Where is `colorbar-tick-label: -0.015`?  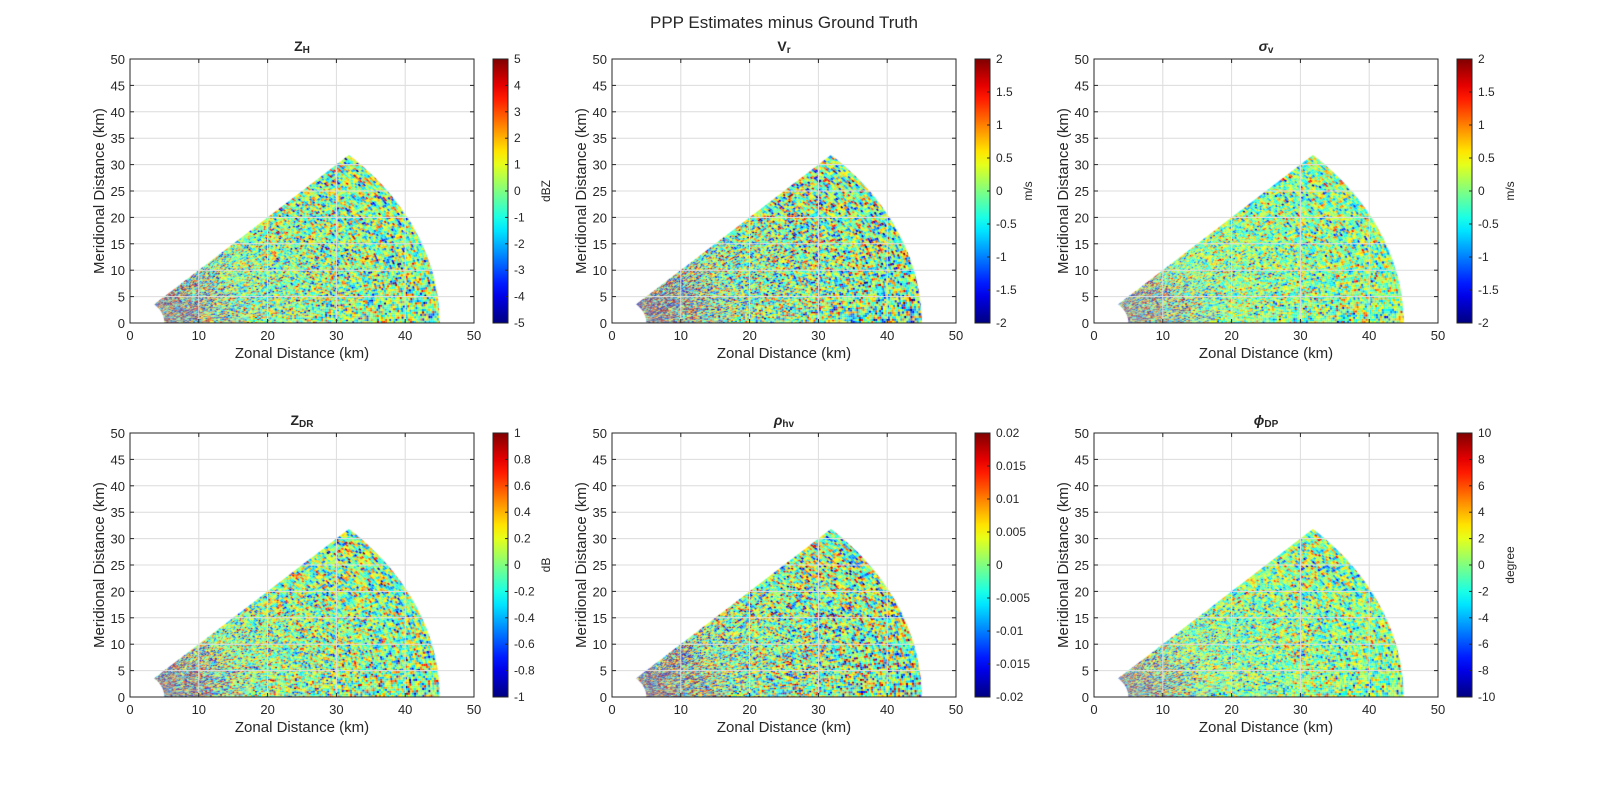 colorbar-tick-label: -0.015 is located at coordinates (1013, 664).